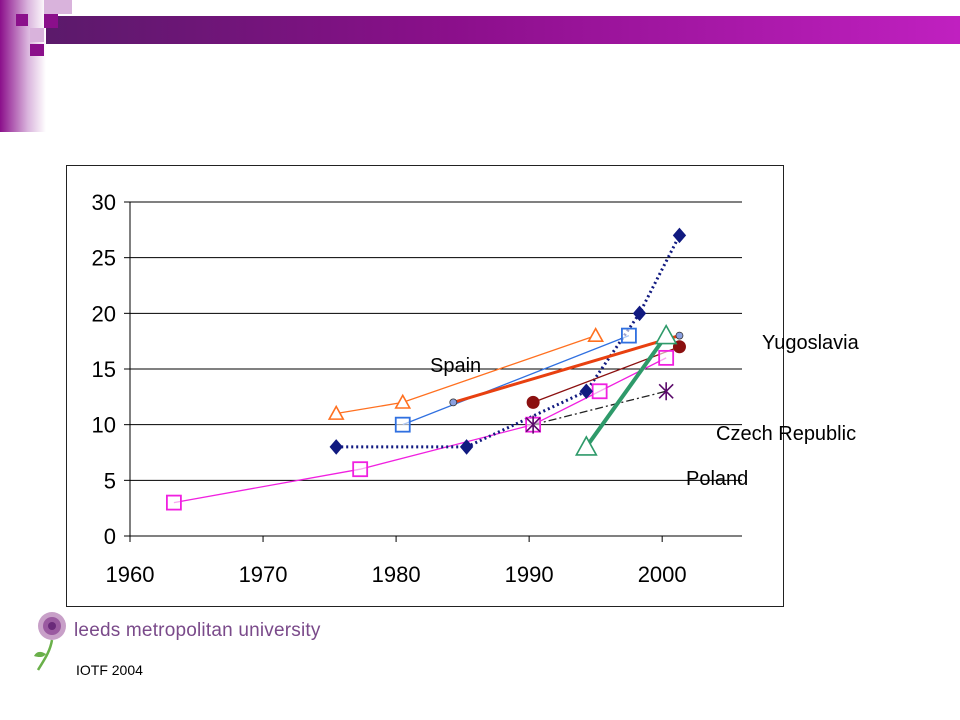  Describe the element at coordinates (109, 670) in the screenshot. I see `credit-text: IOTF 2004` at that location.